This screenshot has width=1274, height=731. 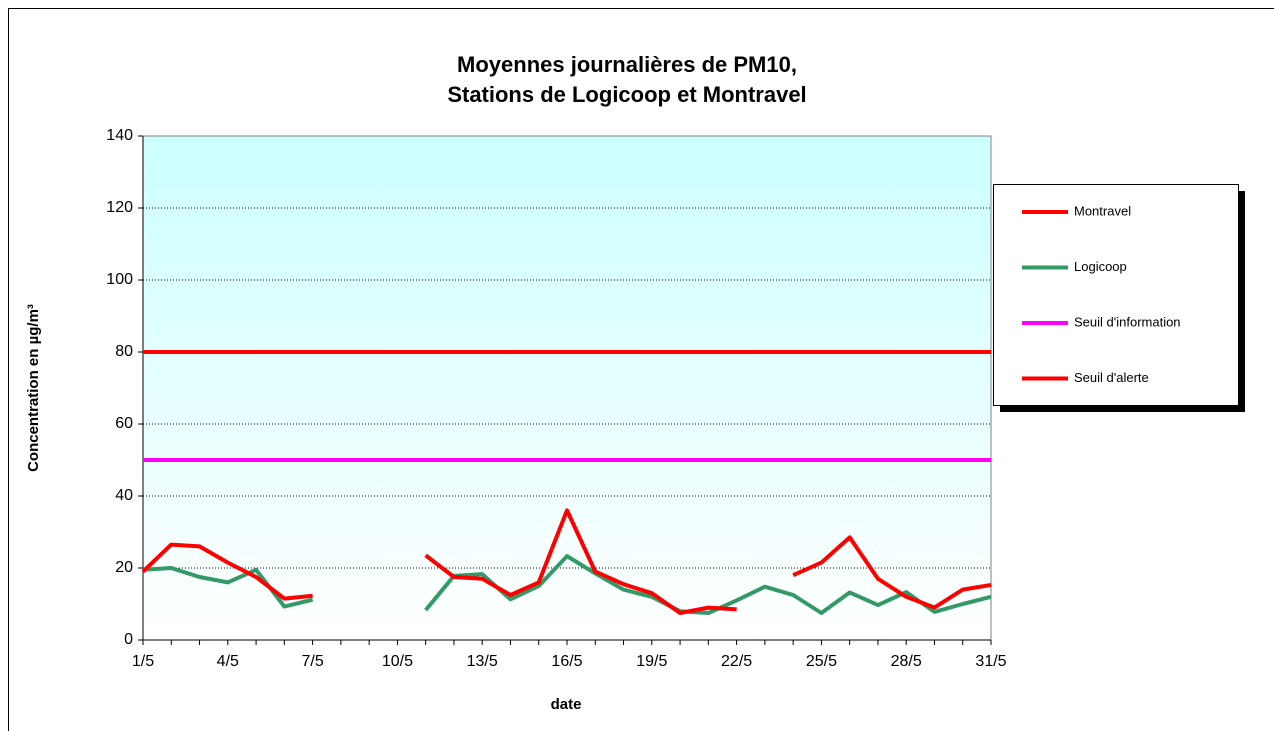 What do you see at coordinates (33, 388) in the screenshot?
I see `y-axis-label: Concentration en µg/m³` at bounding box center [33, 388].